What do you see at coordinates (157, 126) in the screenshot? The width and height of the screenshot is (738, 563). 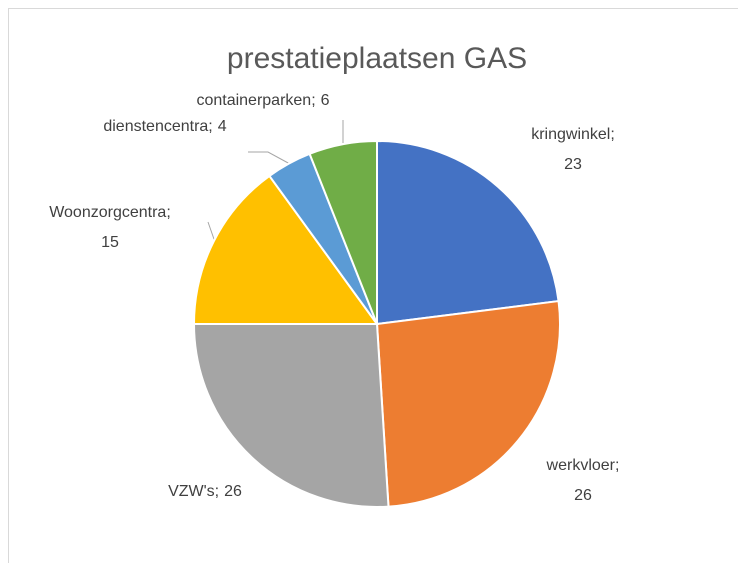 I see `label-category: dienstencentra;` at bounding box center [157, 126].